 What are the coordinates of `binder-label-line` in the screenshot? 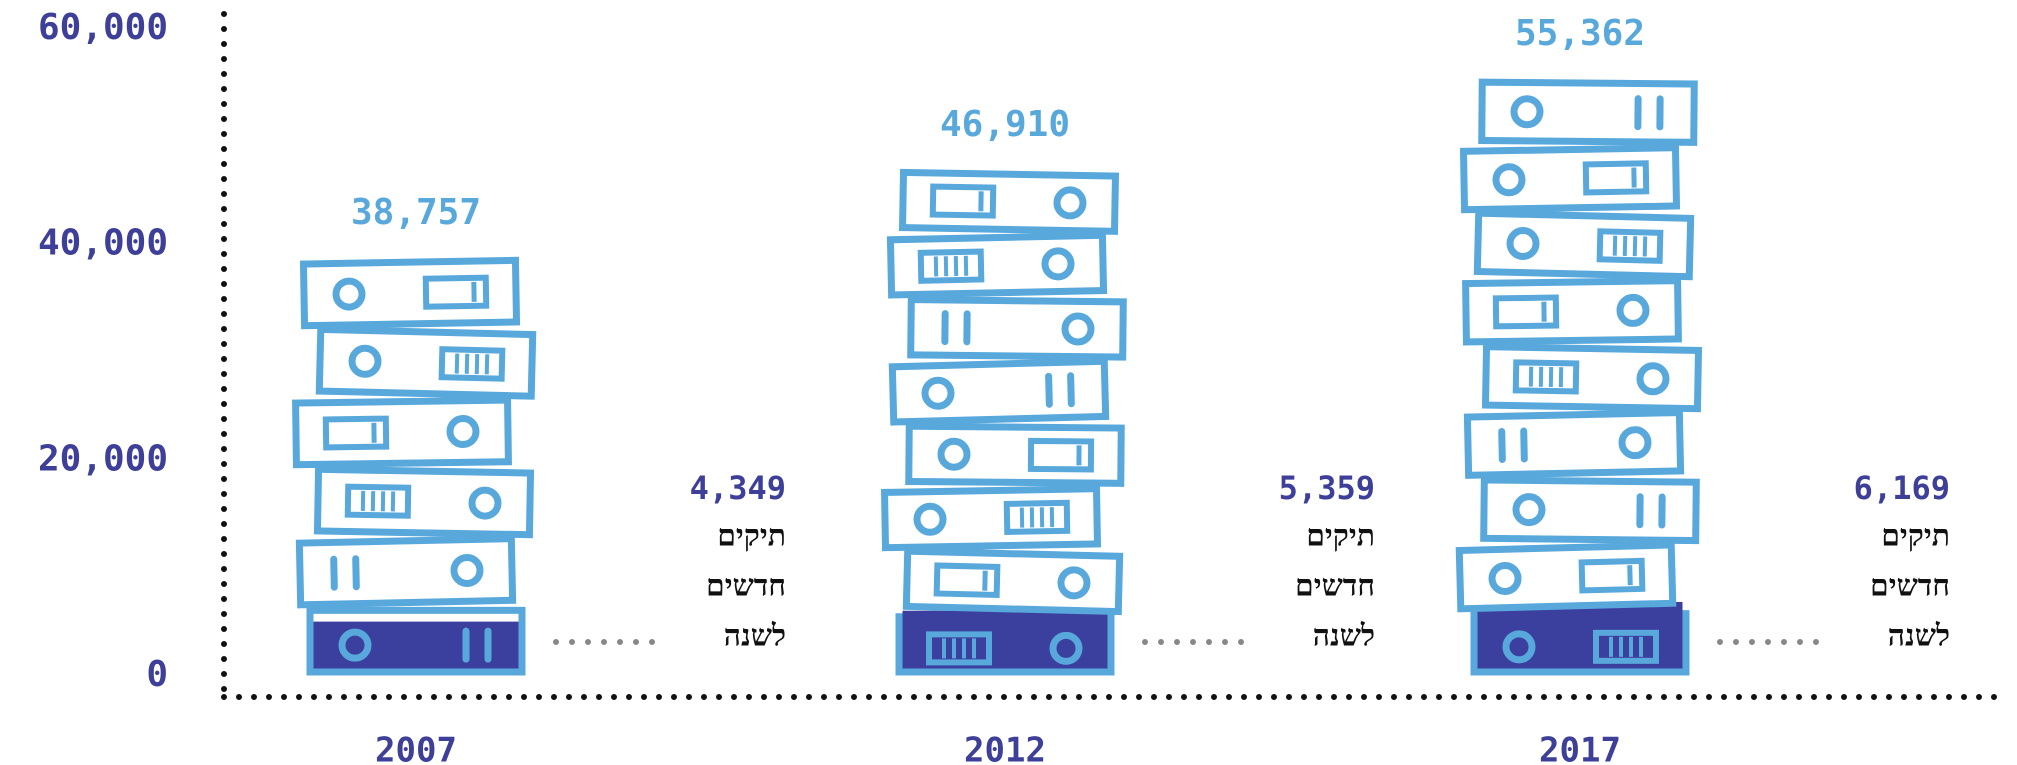 It's located at (1630, 575).